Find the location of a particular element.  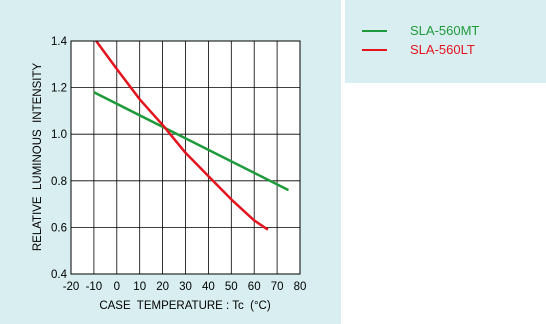

x-tick-label: -10 is located at coordinates (94, 287).